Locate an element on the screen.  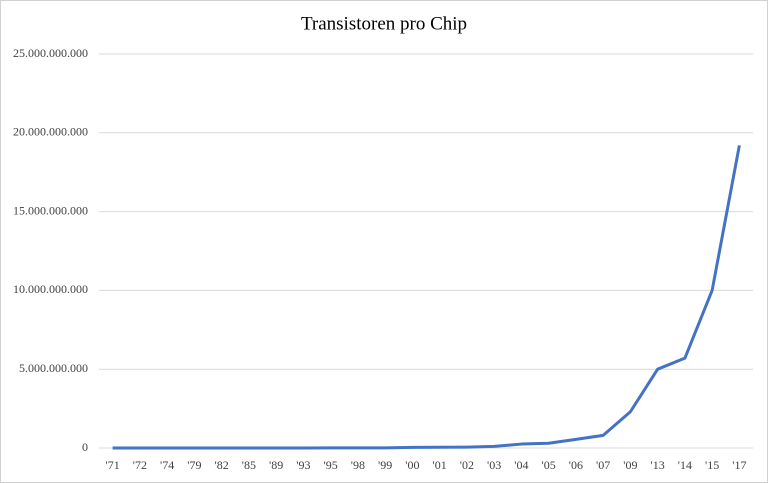
x-tick-label: '04 is located at coordinates (521, 465).